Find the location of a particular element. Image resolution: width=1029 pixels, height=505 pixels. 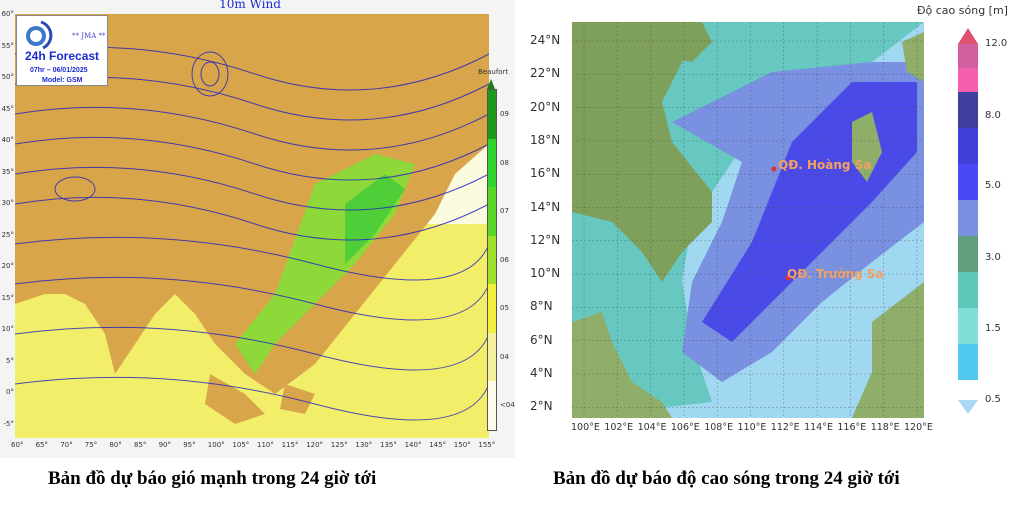

lat-tick: 40° is located at coordinates (7, 140).